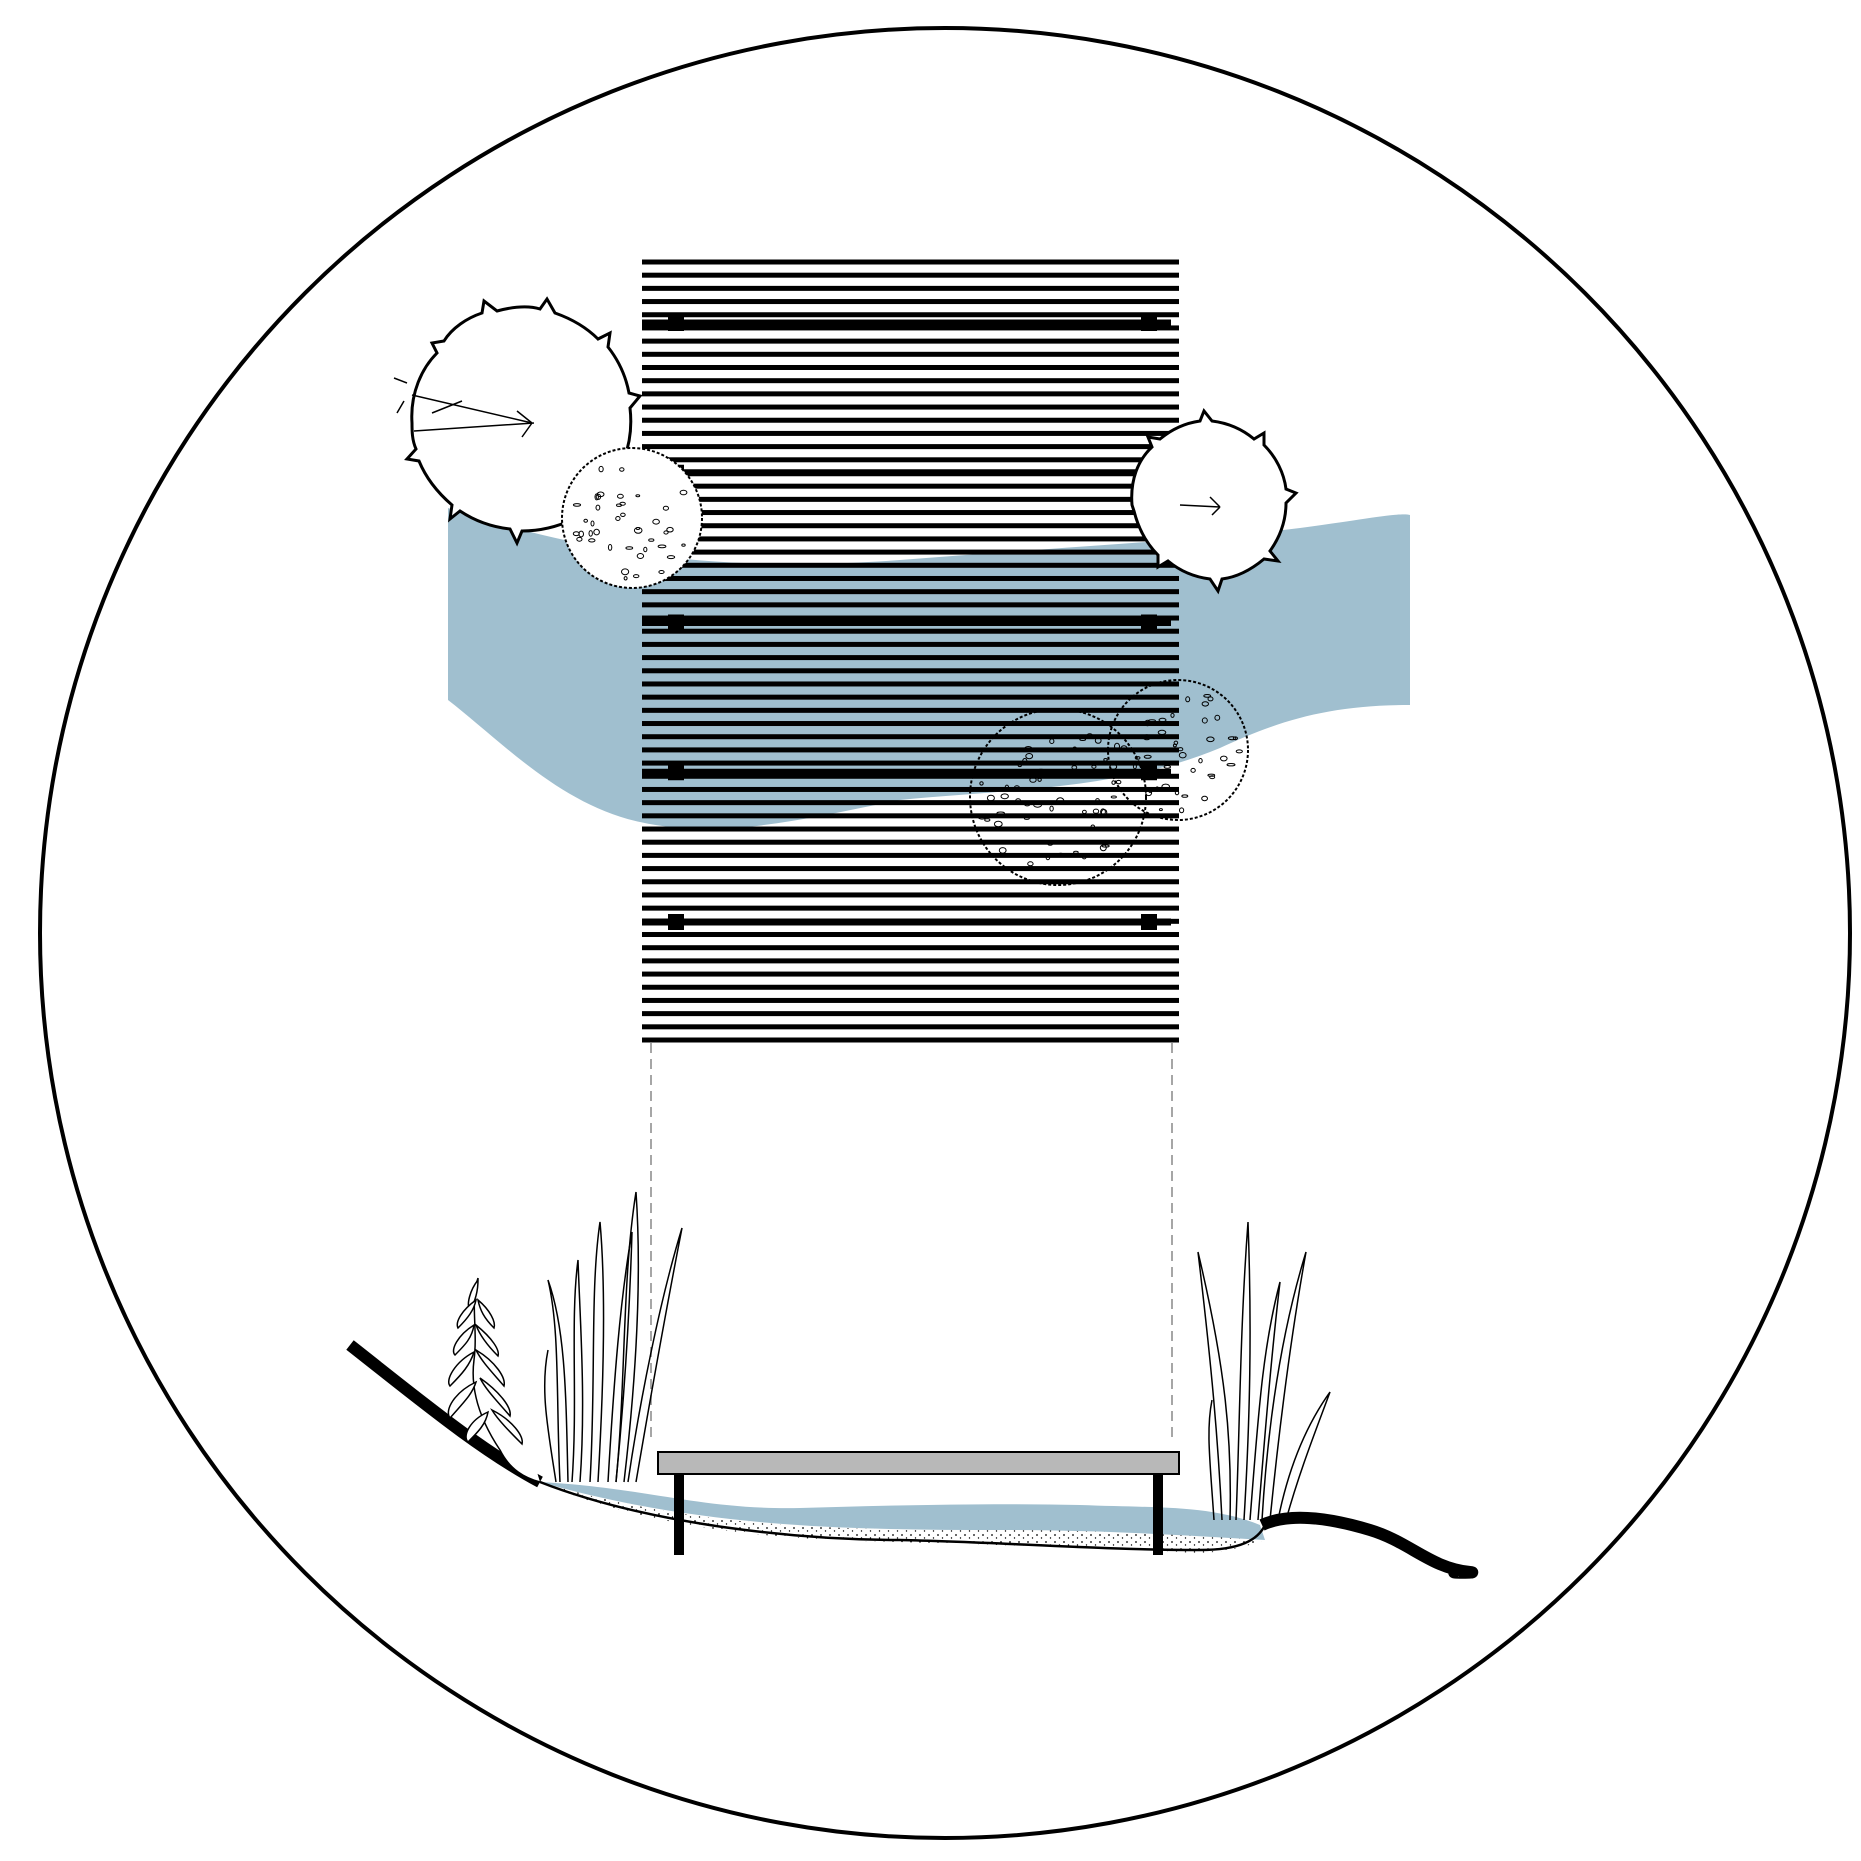 The image size is (1861, 1861). I want to click on deck-post, so click(679, 1514).